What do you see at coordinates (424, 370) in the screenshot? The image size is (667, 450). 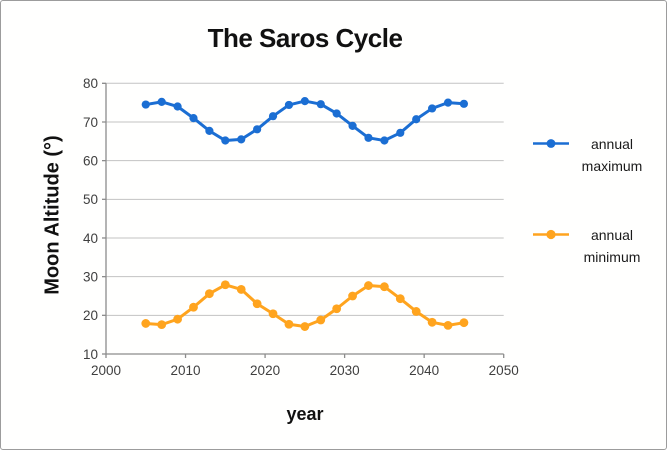 I see `x-tick-label: 2040` at bounding box center [424, 370].